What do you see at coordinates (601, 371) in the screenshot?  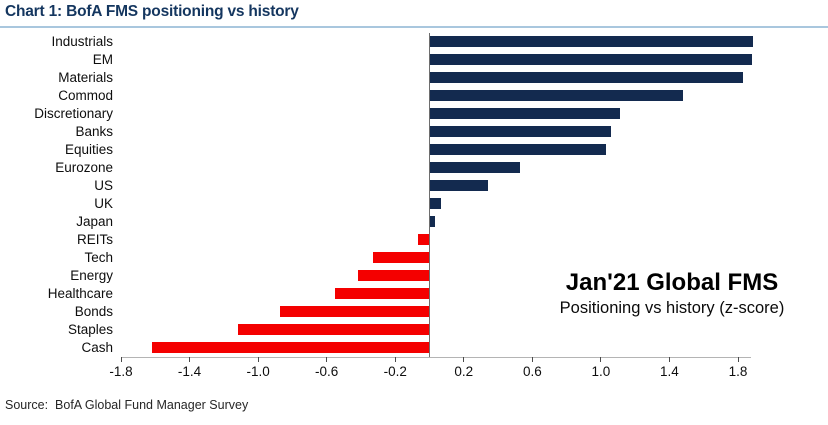 I see `tick-label: 1.0` at bounding box center [601, 371].